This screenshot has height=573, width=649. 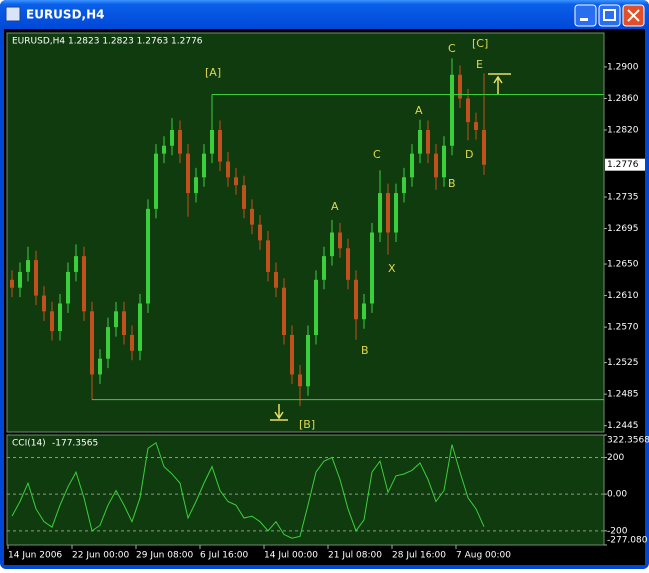 I want to click on x-tick-label: 7 Aug 00:00, so click(x=483, y=556).